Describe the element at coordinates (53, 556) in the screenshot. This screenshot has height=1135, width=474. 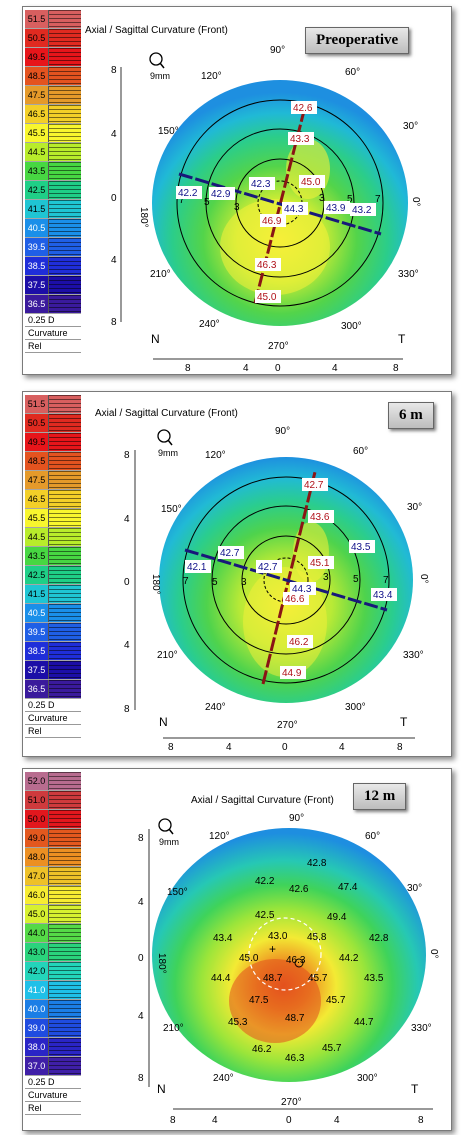
I see `scale-row: 43.5` at that location.